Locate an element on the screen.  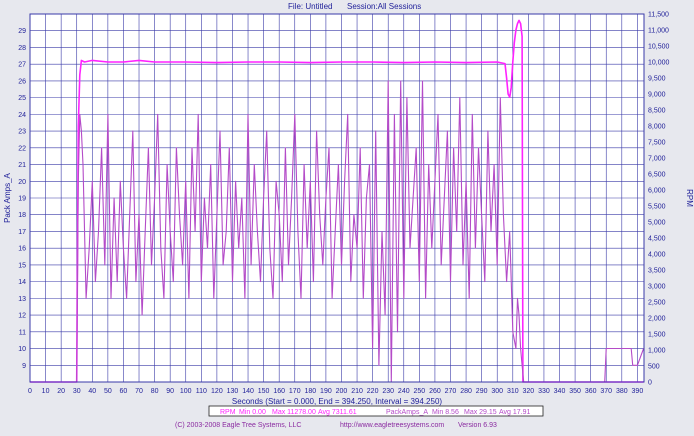
x-tick-label: 90 is located at coordinates (170, 391).